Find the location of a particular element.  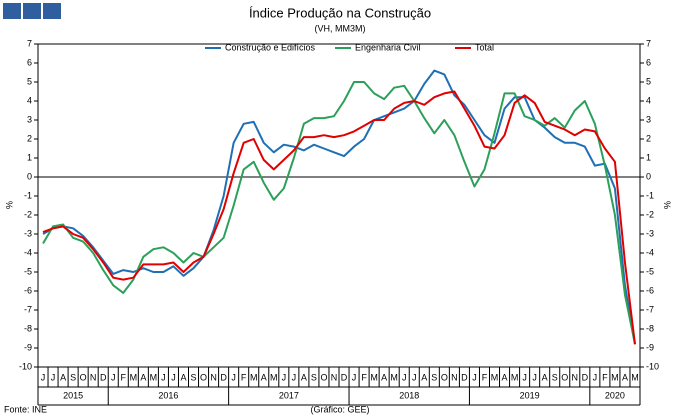

y-tick-label: -4 is located at coordinates (28, 252).